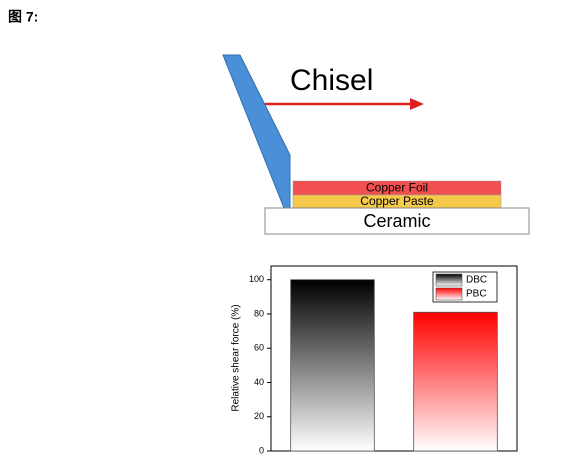 The height and width of the screenshot is (465, 587). What do you see at coordinates (256, 279) in the screenshot?
I see `y-tick-label: 100` at bounding box center [256, 279].